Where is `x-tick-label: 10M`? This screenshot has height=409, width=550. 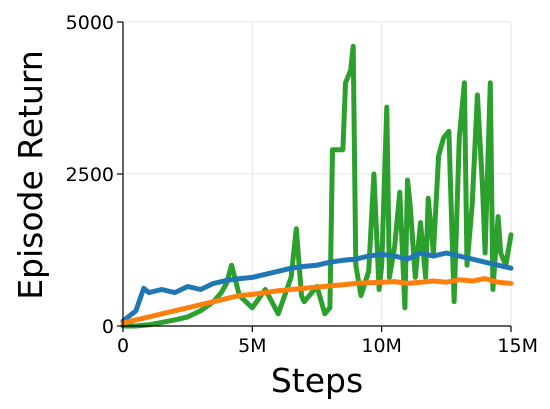 x-tick-label: 10M is located at coordinates (381, 346).